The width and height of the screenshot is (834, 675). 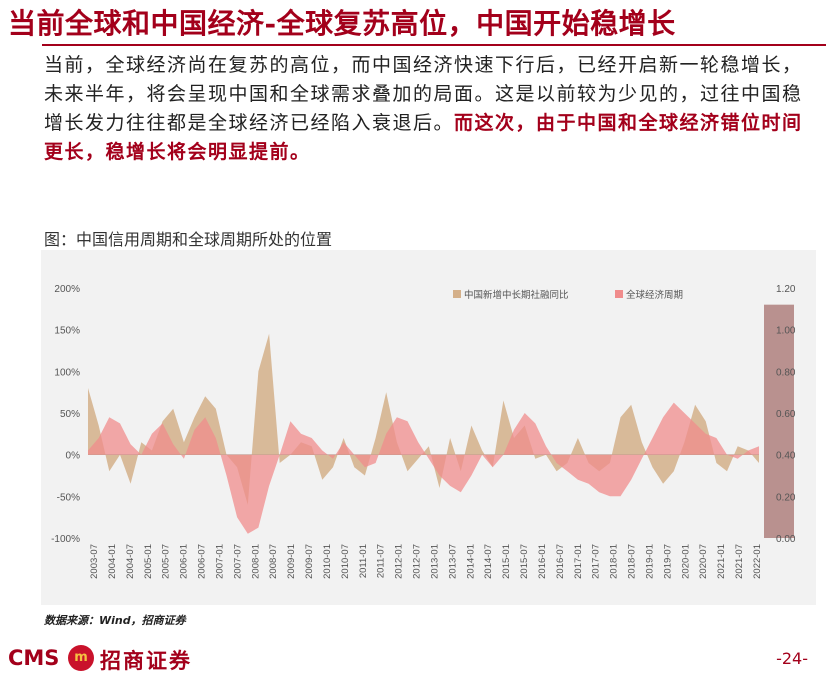 I want to click on left-axis-tick-label: 0%, so click(x=73, y=456).